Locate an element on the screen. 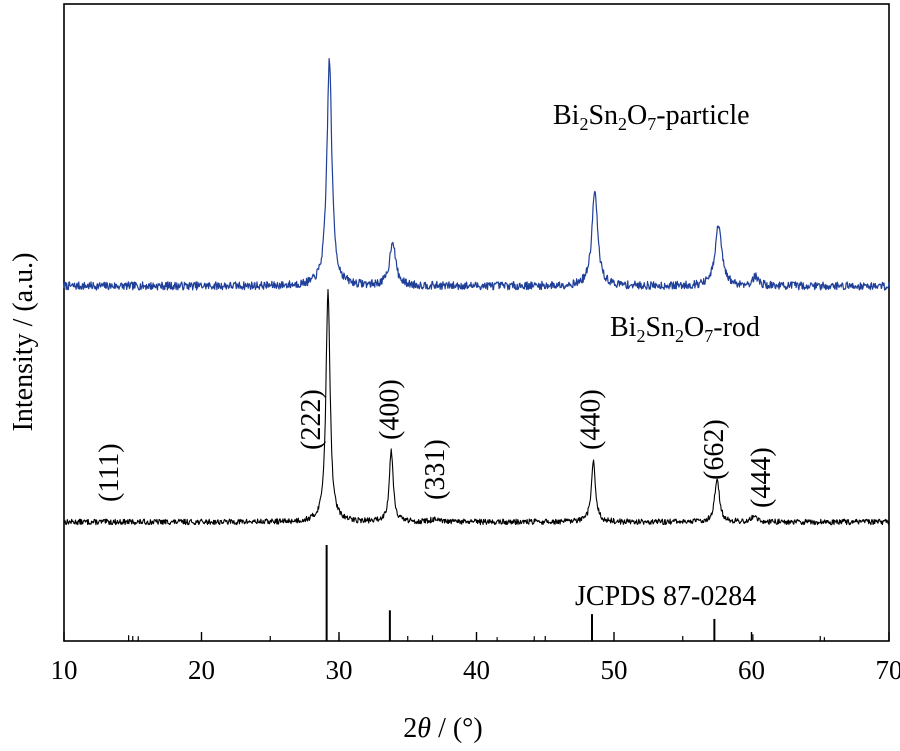 This screenshot has height=751, width=900. x-tick-label-70: 70 is located at coordinates (888, 670).